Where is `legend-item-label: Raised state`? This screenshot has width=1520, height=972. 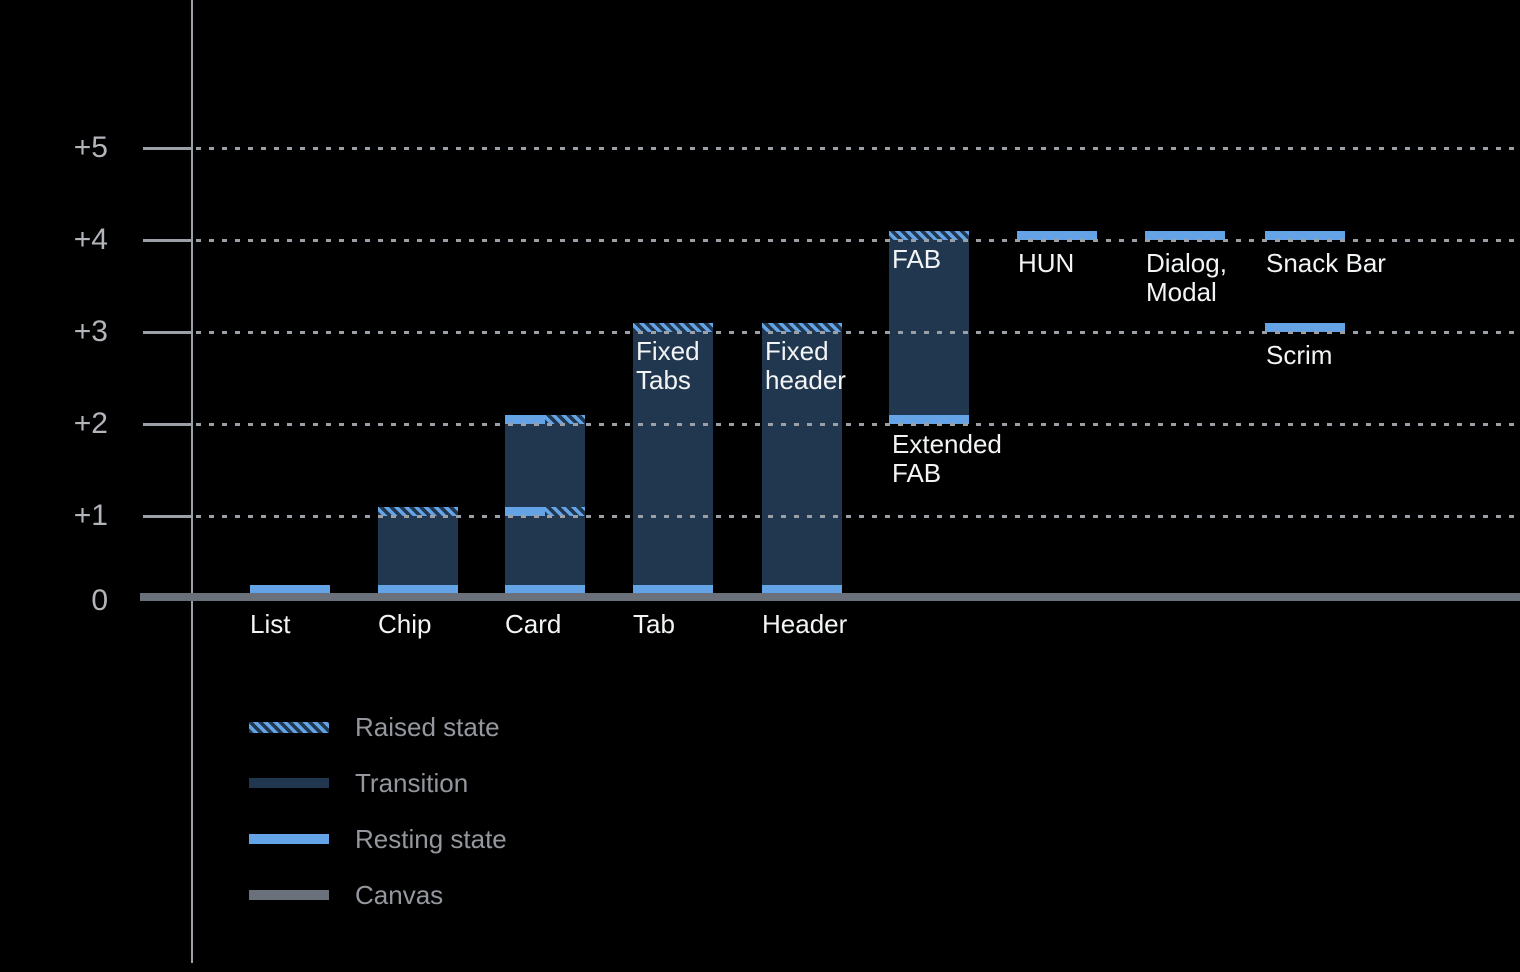
legend-item-label: Raised state is located at coordinates (427, 727).